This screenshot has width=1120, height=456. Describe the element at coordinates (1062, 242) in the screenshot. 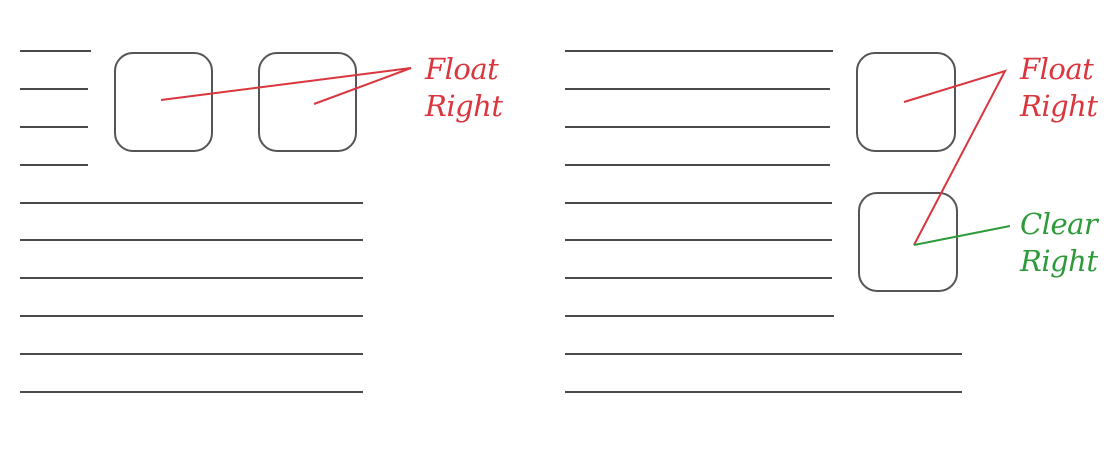

I see `clear-right-label: Clear Right` at that location.